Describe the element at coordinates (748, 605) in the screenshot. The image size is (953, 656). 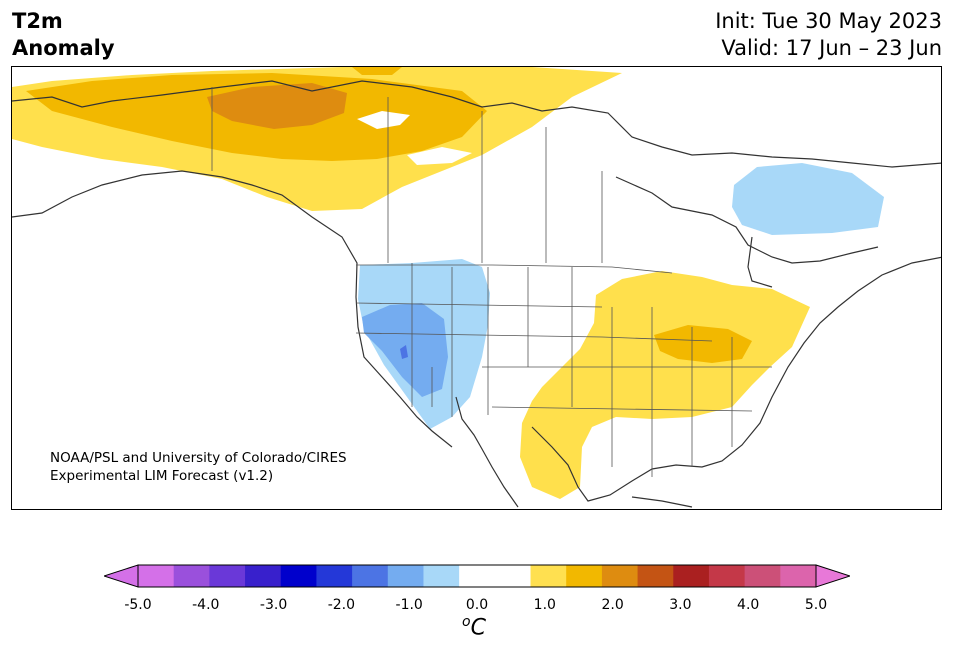
I see `colorbar-tick-label: 4.0` at that location.